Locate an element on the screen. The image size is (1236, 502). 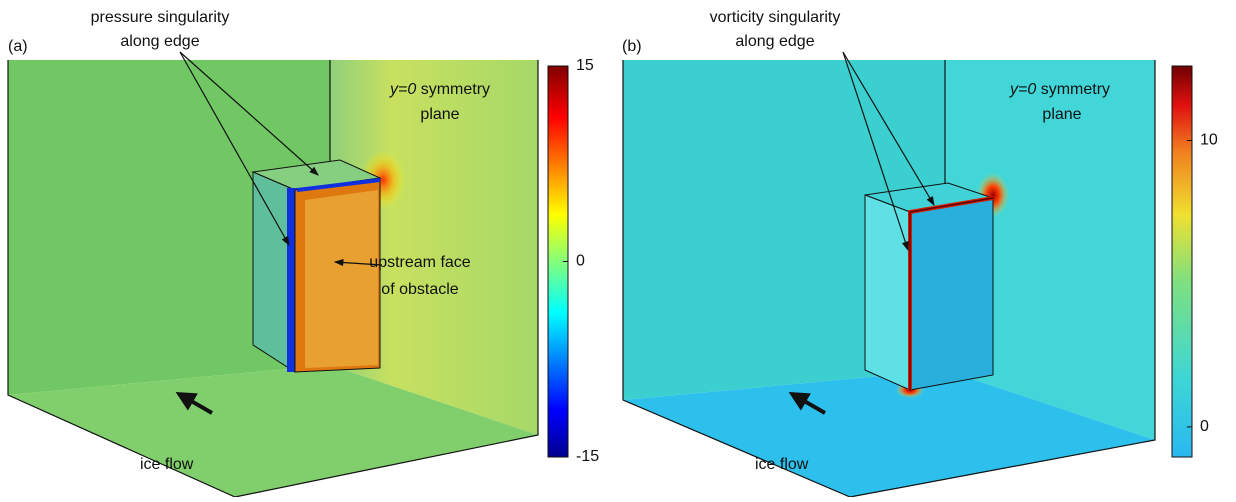
face-label: of obstacle is located at coordinates (419, 289).